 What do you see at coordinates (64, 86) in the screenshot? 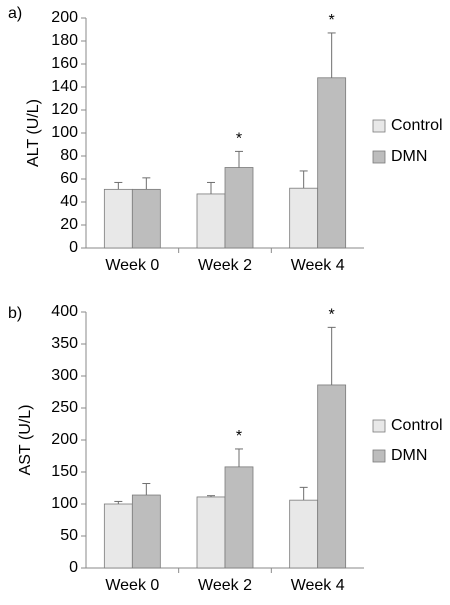
I see `y-tick-label: 140` at bounding box center [64, 86].